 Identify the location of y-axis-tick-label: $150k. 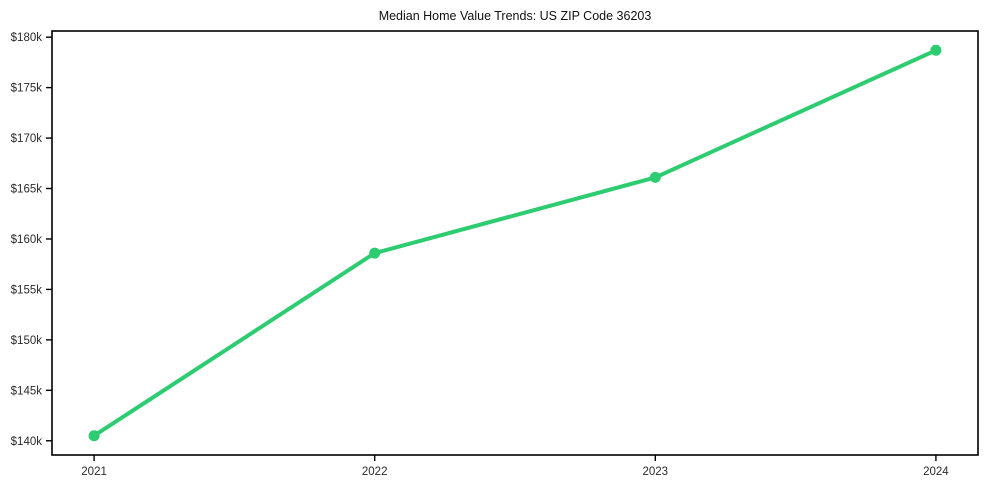
(27, 341).